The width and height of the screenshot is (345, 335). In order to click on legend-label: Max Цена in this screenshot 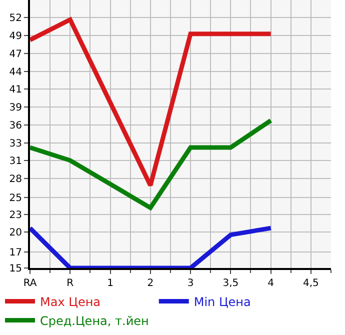, I will do `click(70, 301)`.